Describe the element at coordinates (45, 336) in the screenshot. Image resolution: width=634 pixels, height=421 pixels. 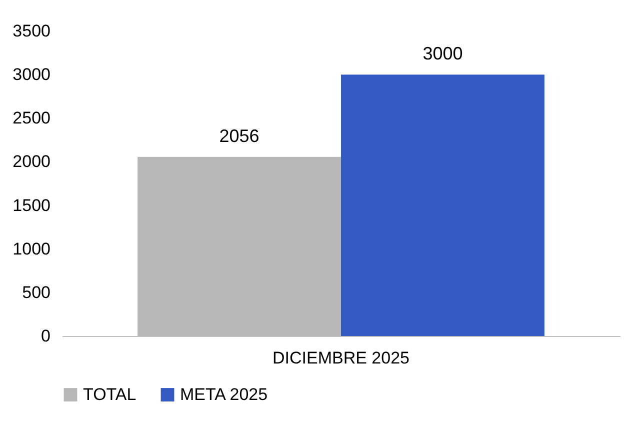
I see `y-tick-label: 0` at that location.